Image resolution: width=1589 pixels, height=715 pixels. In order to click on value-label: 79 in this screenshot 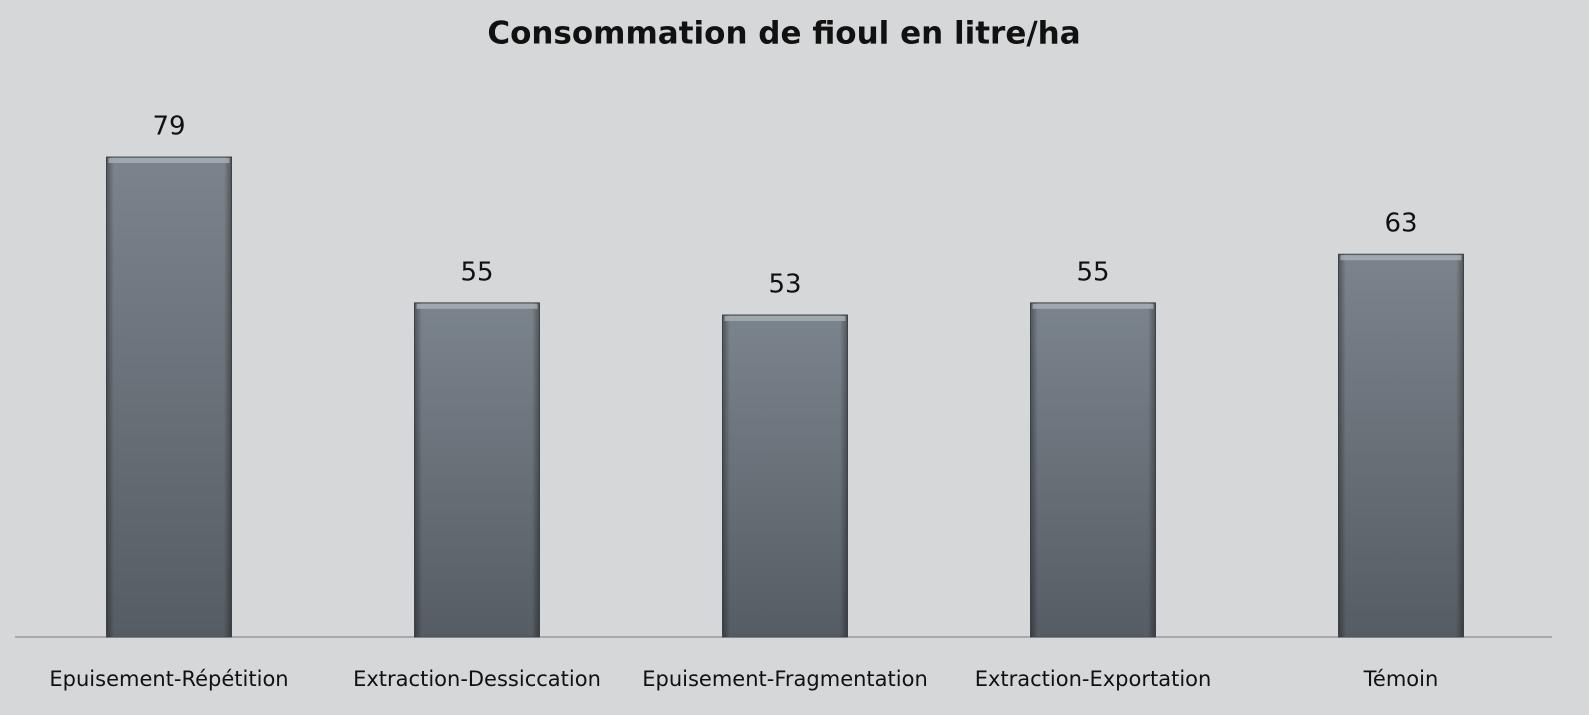, I will do `click(168, 127)`.